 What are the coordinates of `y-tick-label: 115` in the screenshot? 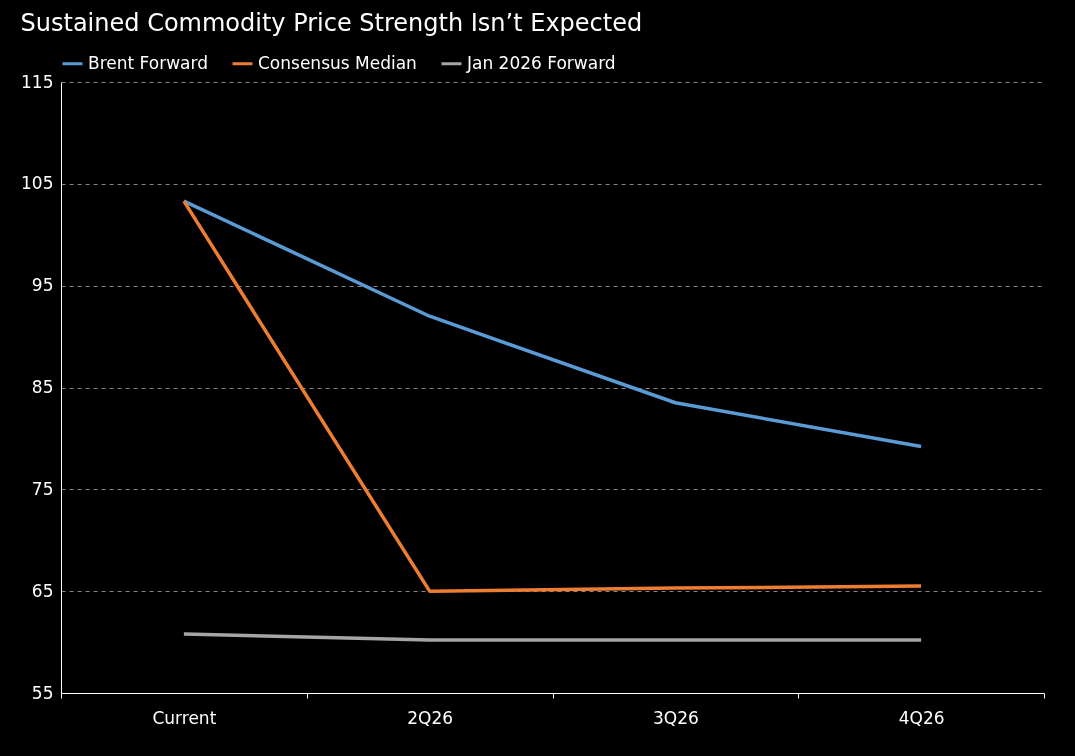 It's located at (37, 81).